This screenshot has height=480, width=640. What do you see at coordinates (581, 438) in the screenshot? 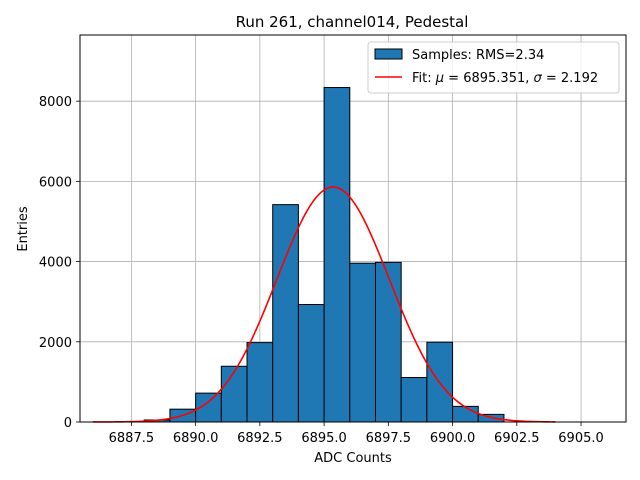
I see `x-tick-label: 6905.0` at bounding box center [581, 438].